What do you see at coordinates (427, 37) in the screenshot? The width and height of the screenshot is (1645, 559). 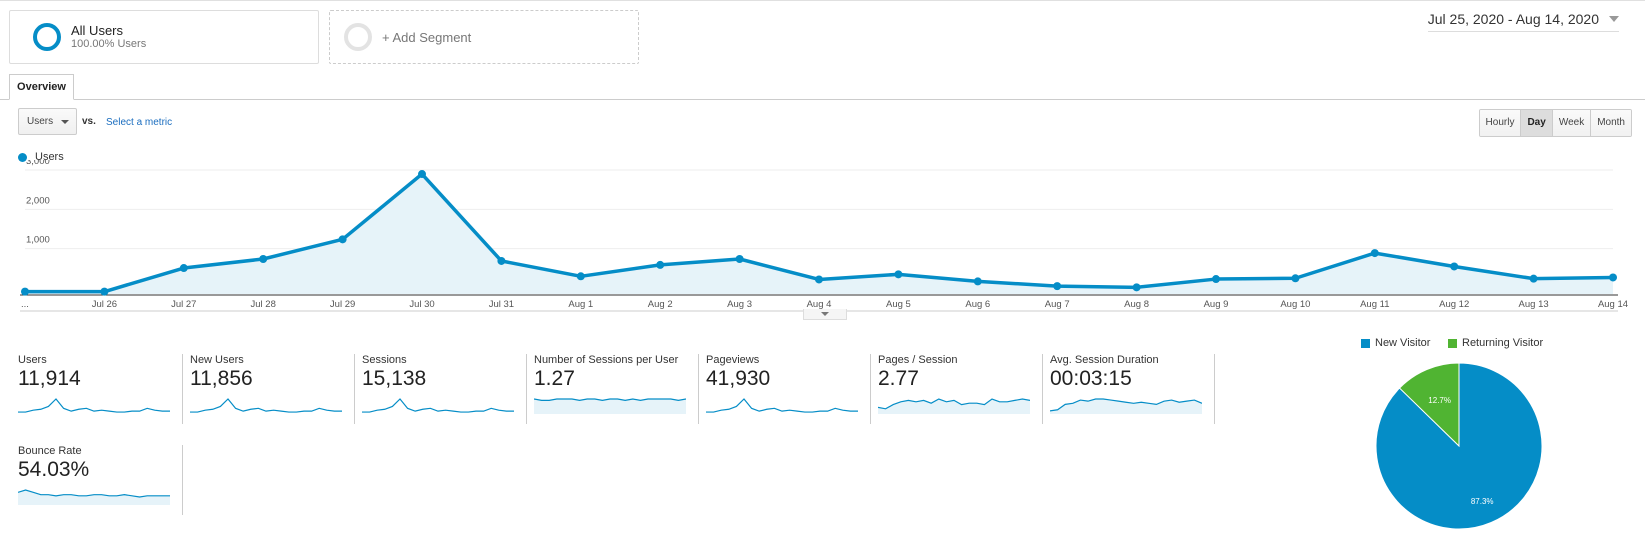 I see `add-segment-label: + Add Segment` at bounding box center [427, 37].